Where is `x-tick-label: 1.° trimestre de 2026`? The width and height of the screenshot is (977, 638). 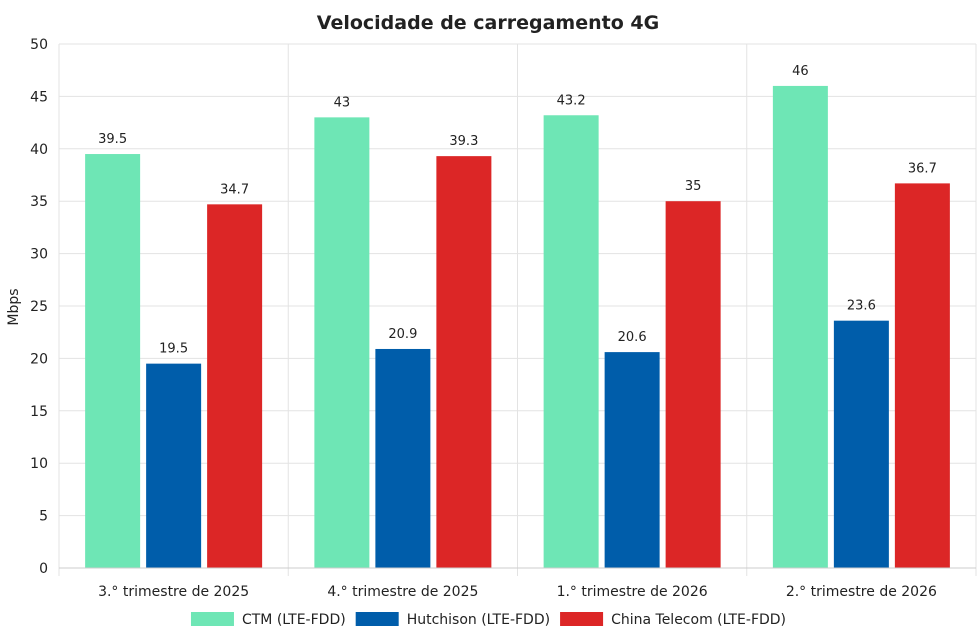
x-tick-label: 1.° trimestre de 2026 is located at coordinates (632, 592).